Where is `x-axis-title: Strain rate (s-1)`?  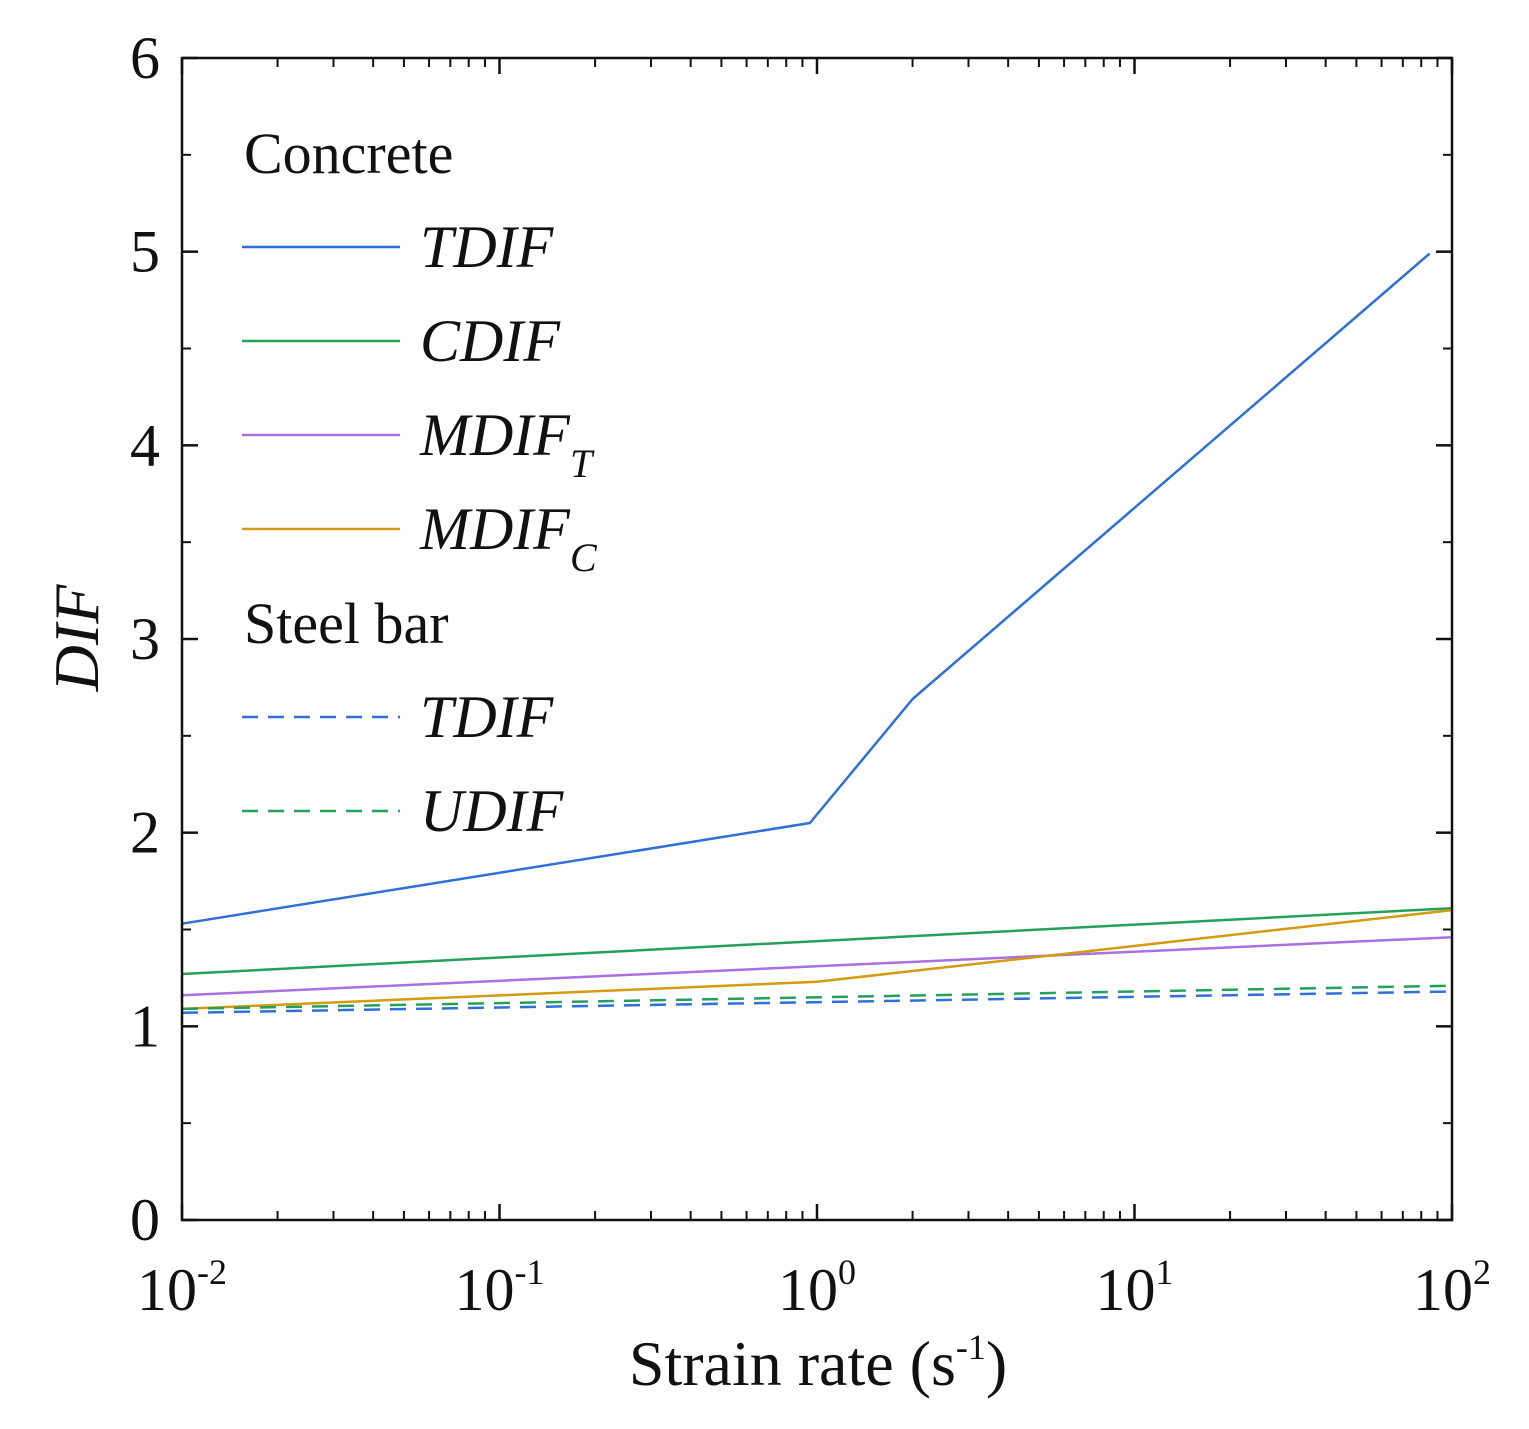 x-axis-title: Strain rate (s-1) is located at coordinates (818, 1363).